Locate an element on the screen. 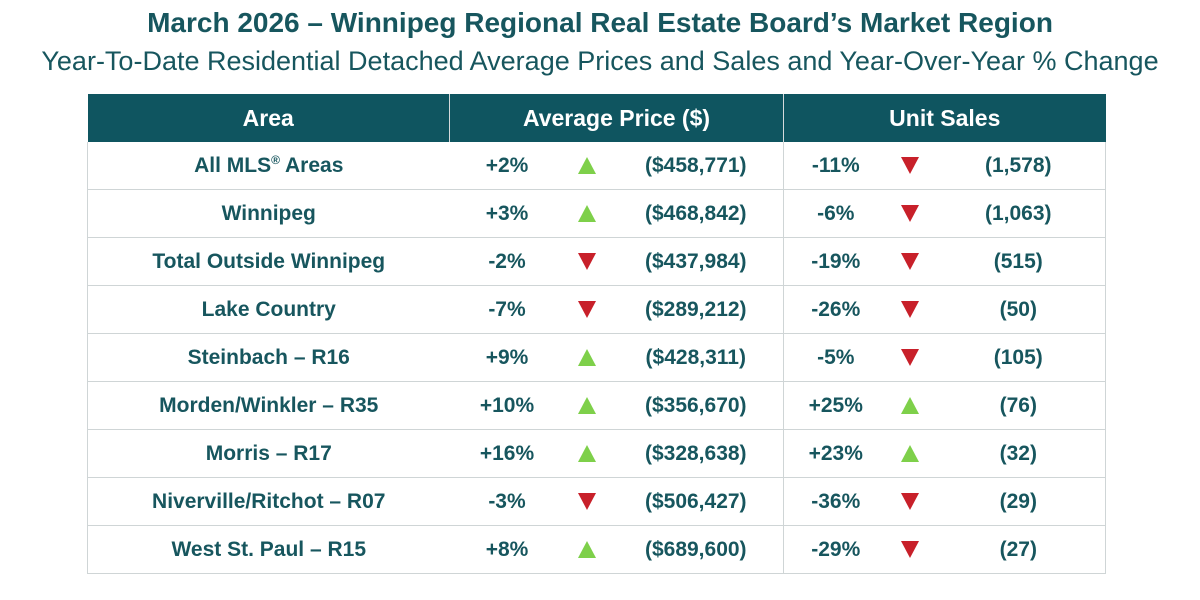 The height and width of the screenshot is (600, 1200). area-name-suffix: Areas is located at coordinates (311, 165).